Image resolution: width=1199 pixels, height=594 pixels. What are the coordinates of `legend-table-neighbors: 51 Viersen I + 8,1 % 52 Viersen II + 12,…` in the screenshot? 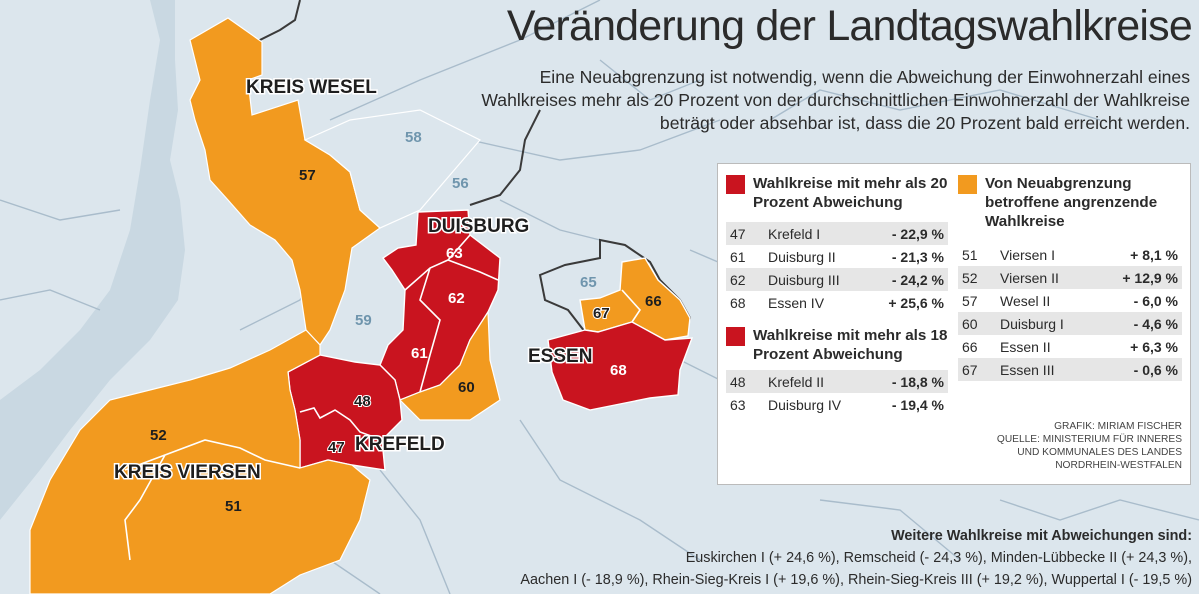 It's located at (1070, 312).